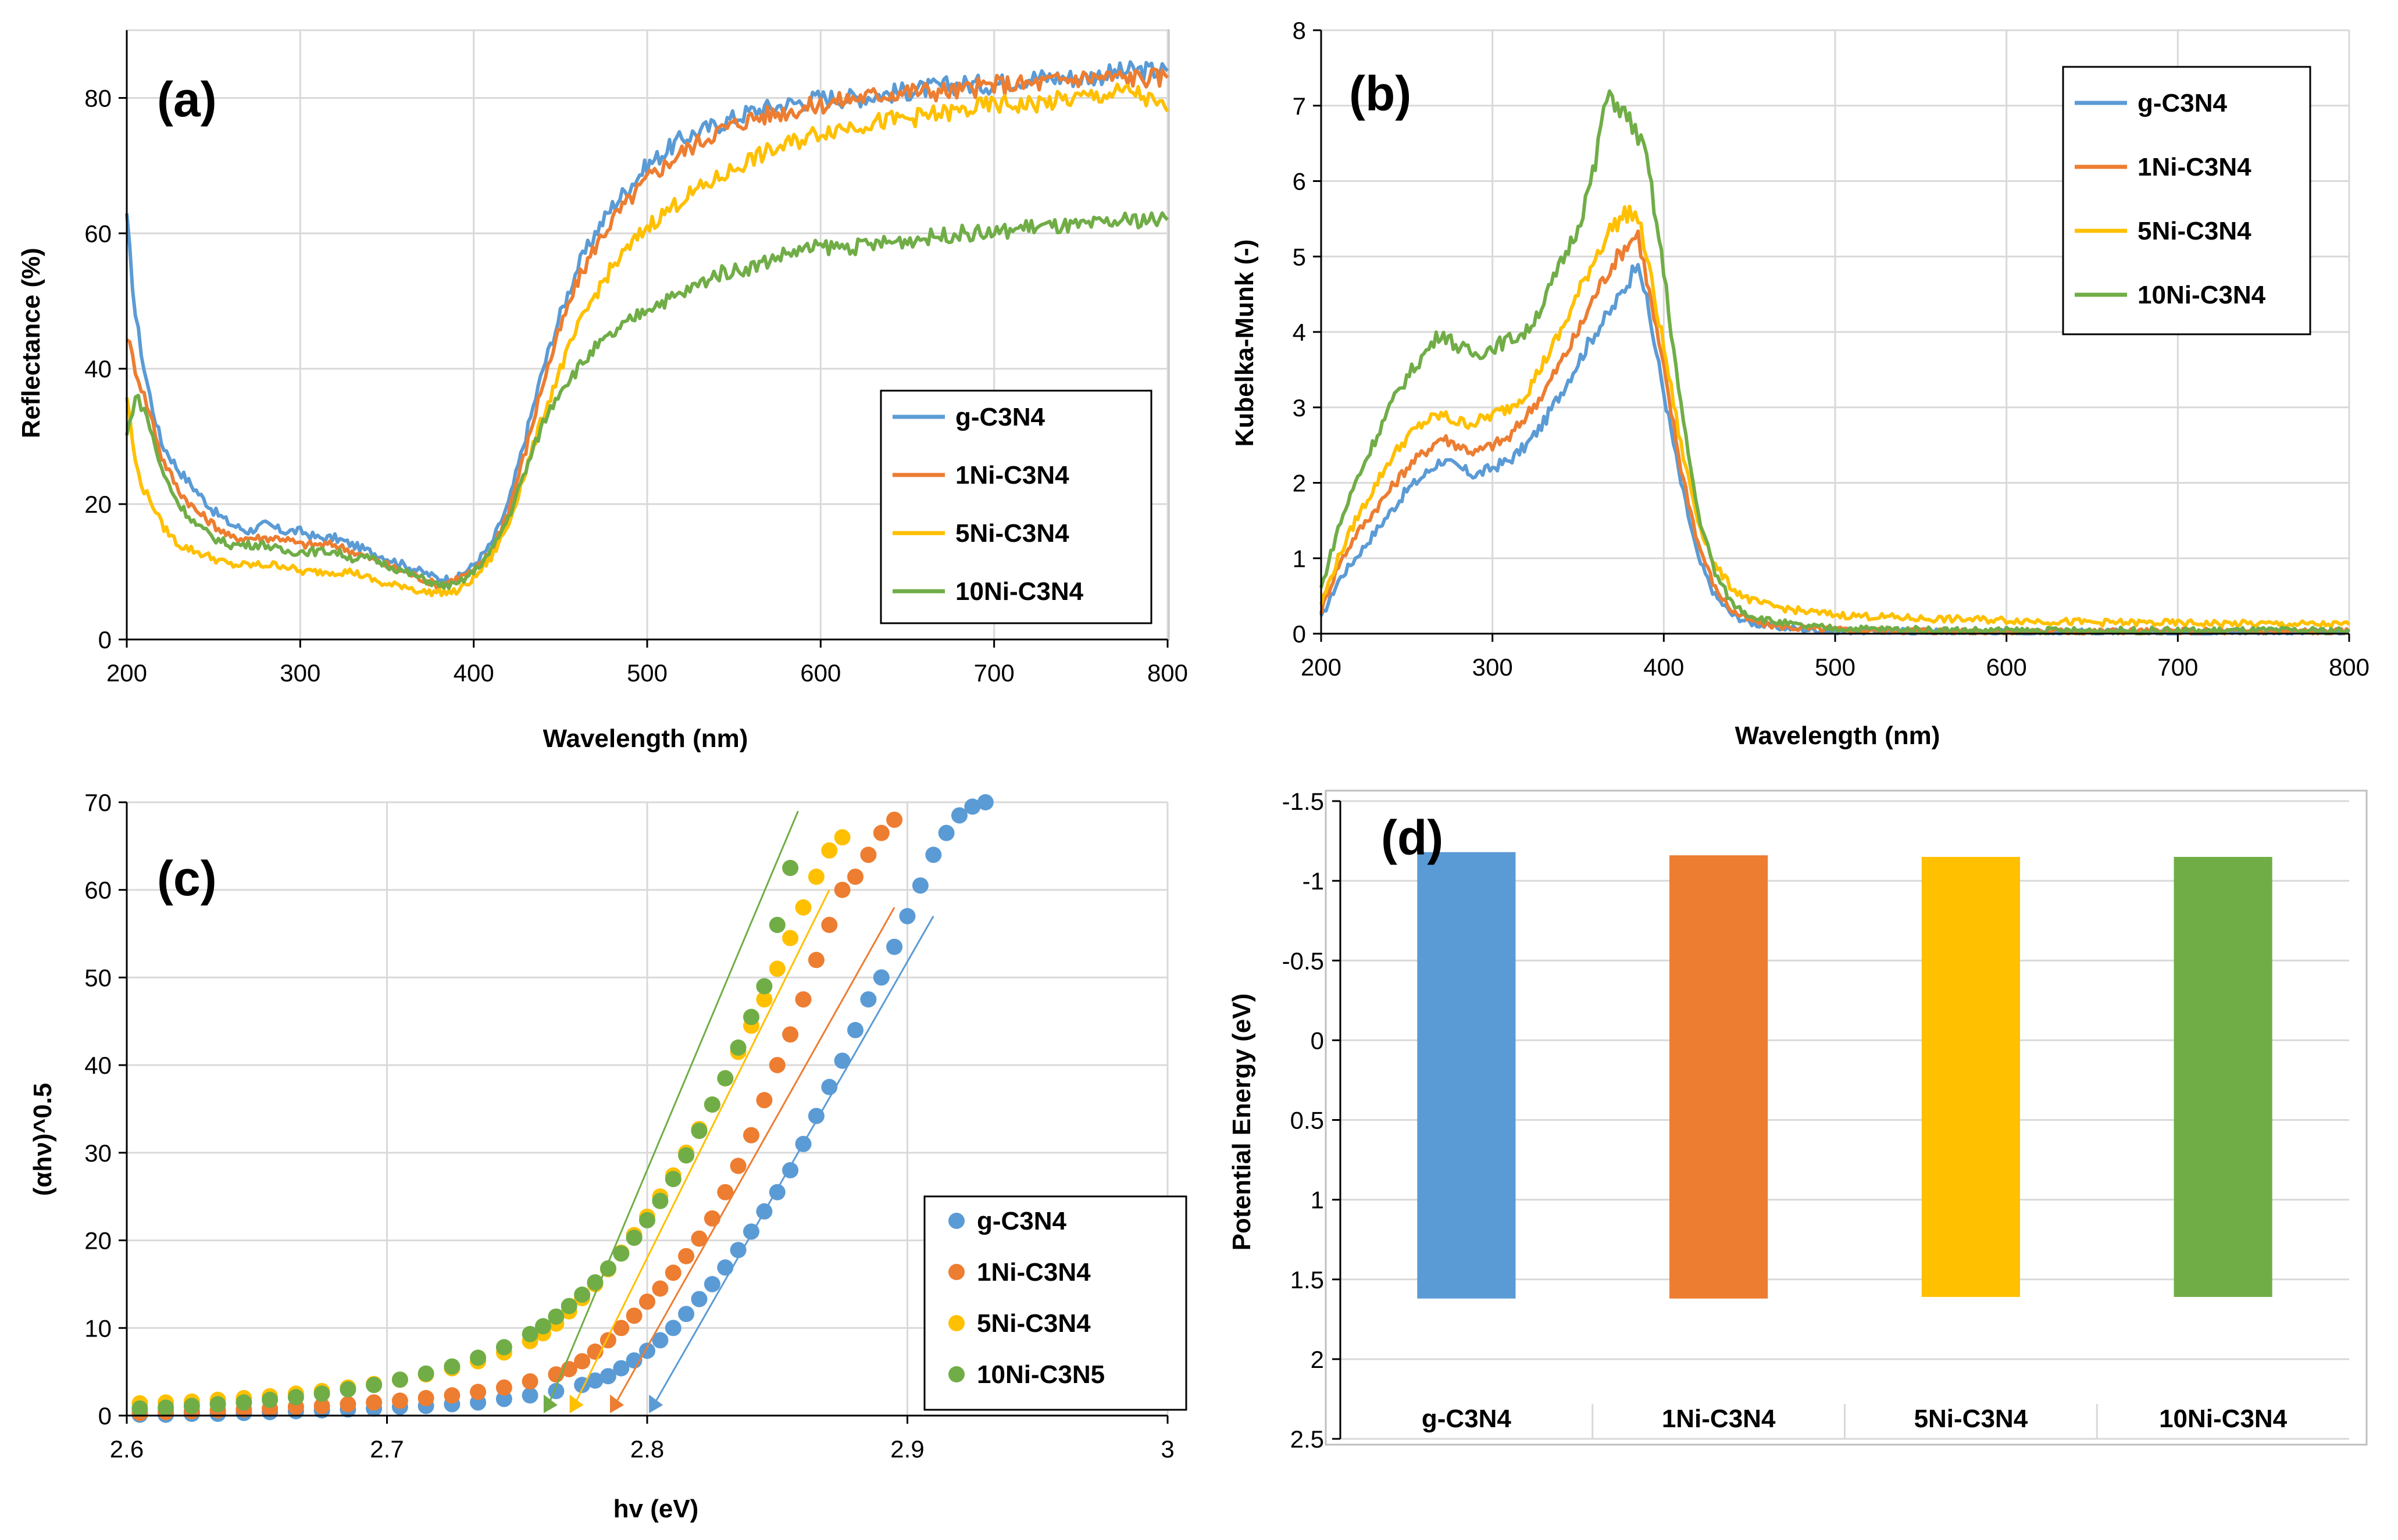  Describe the element at coordinates (2223, 1077) in the screenshot. I see `bar-10Ni-C3N4` at that location.